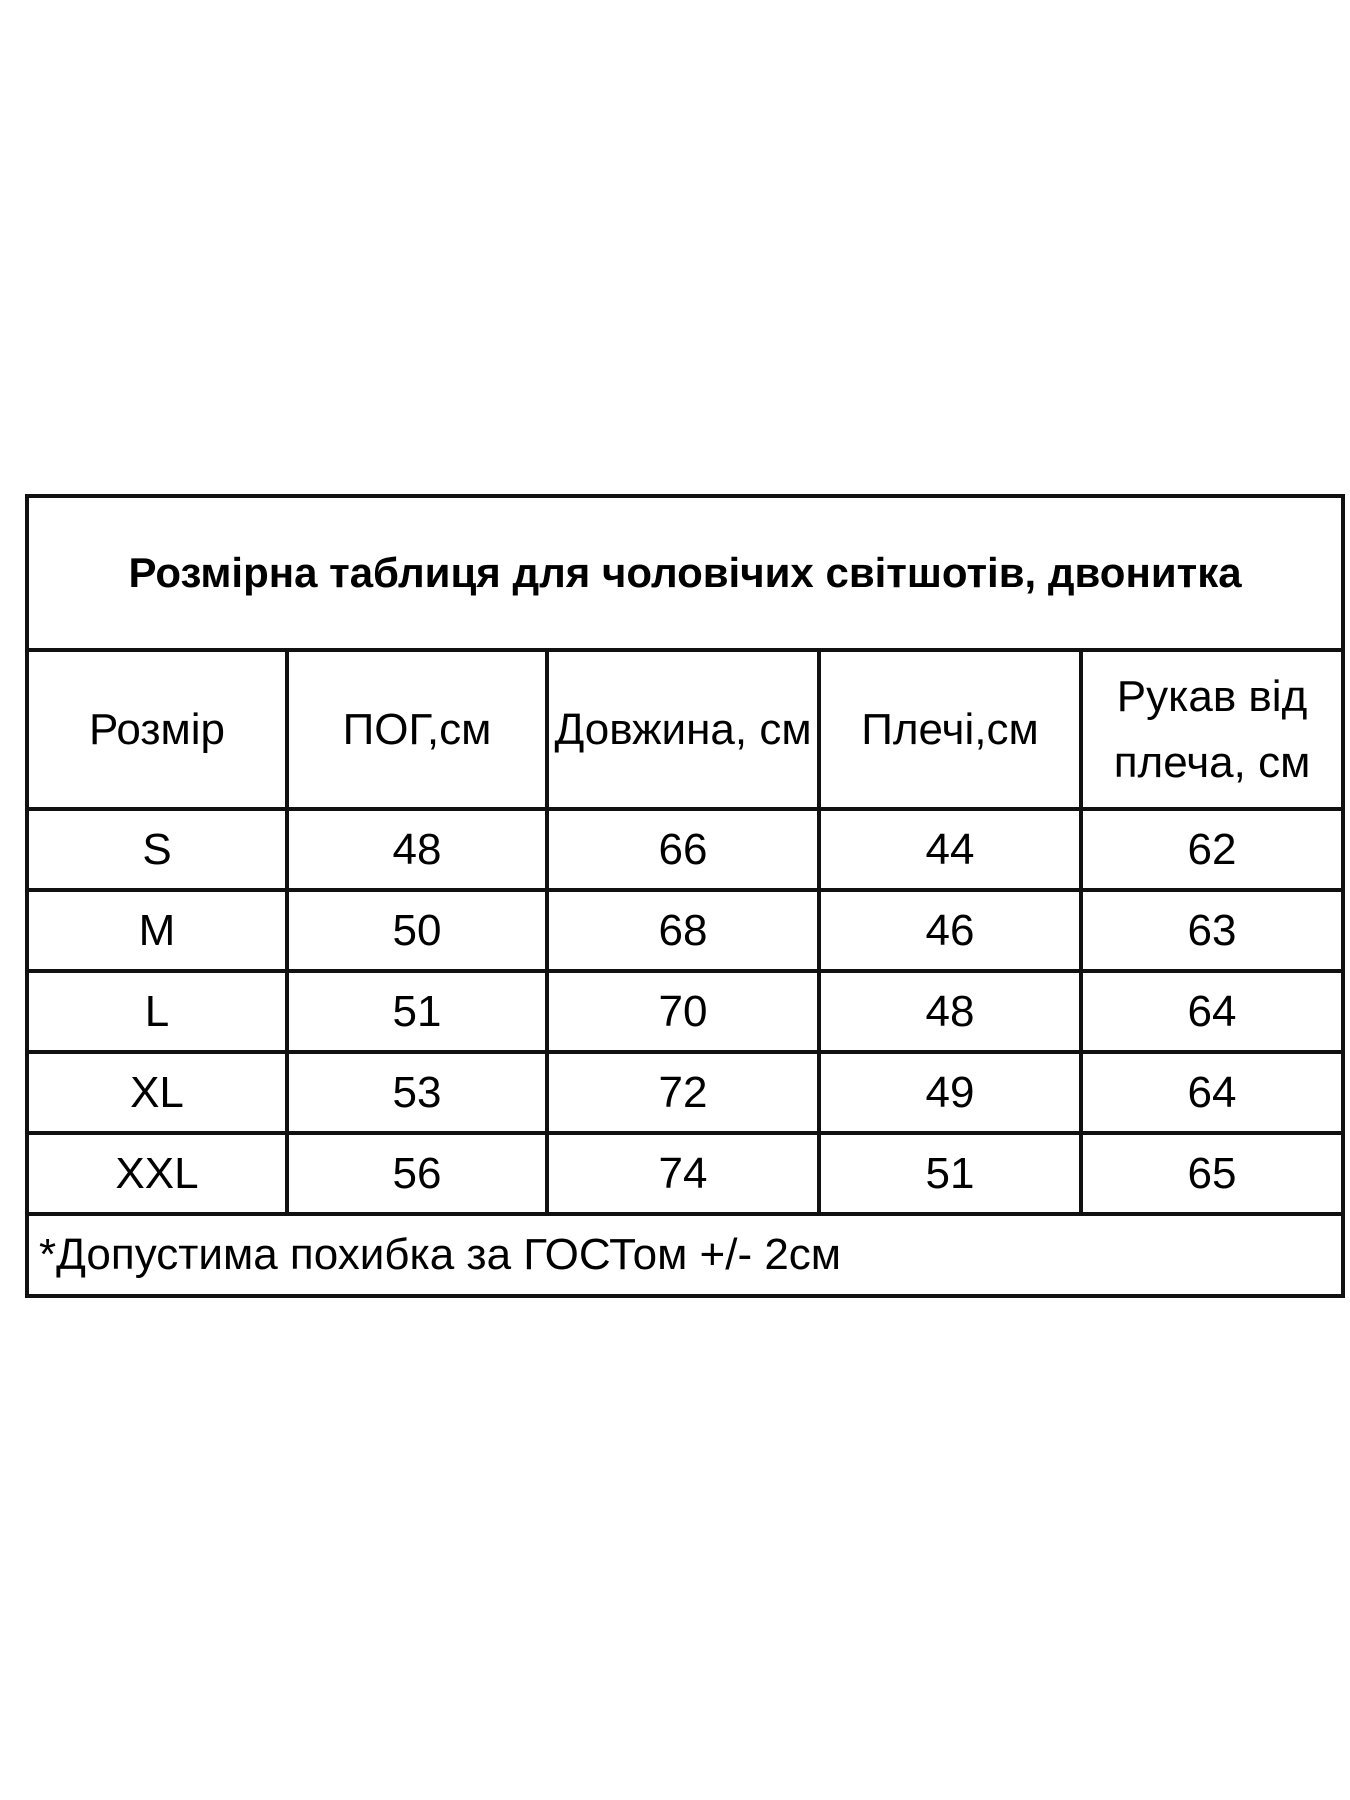 The height and width of the screenshot is (1800, 1350). I want to click on footnote: *Допустима похибка за ГОСТом +/- 2см, so click(685, 1255).